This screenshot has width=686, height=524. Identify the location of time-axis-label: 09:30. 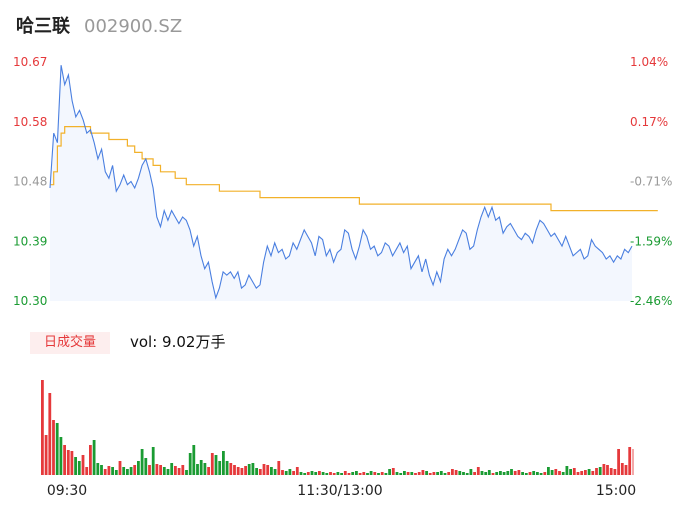
(67, 491).